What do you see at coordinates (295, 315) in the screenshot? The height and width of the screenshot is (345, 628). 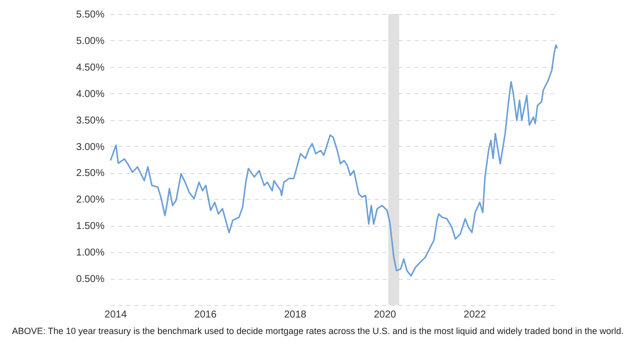 I see `x-tick-label: 2018` at bounding box center [295, 315].